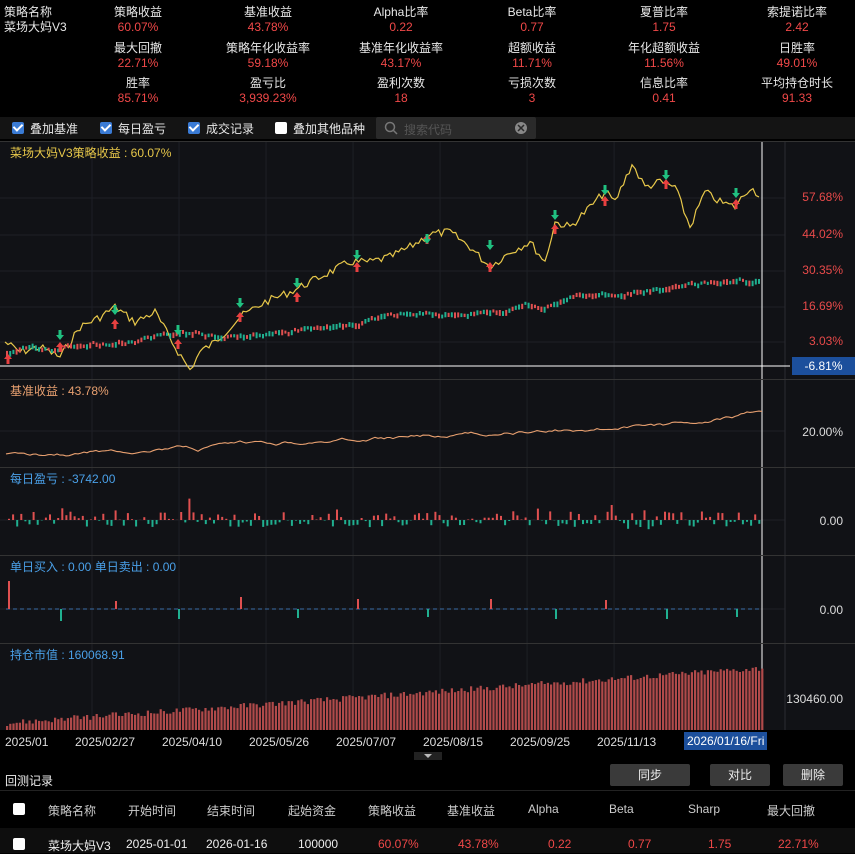  What do you see at coordinates (45, 128) in the screenshot?
I see `option-overlay-benchmark: 叠加基准` at bounding box center [45, 128].